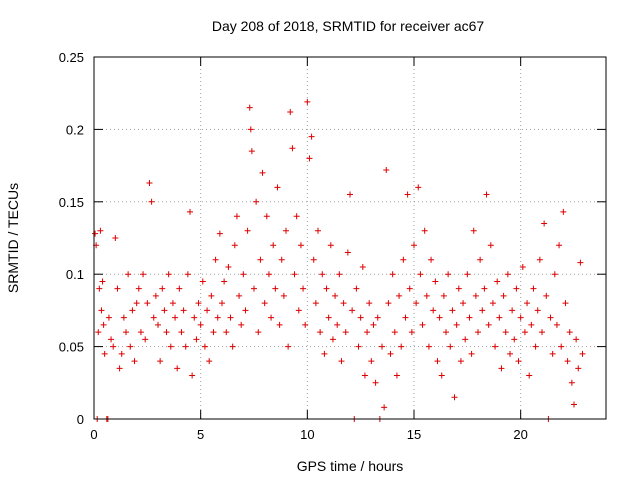  I want to click on x-tick-label: 5, so click(200, 434).